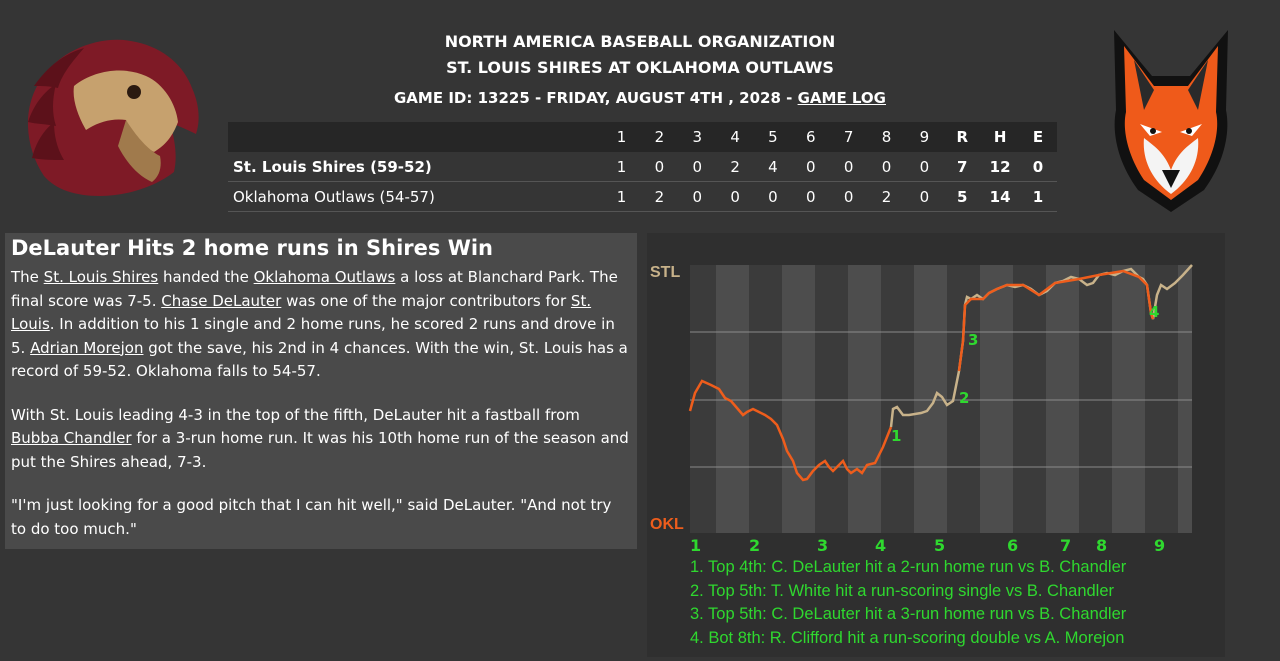 This screenshot has height=661, width=1280. What do you see at coordinates (735, 137) in the screenshot?
I see `inning-4-header: 4` at bounding box center [735, 137].